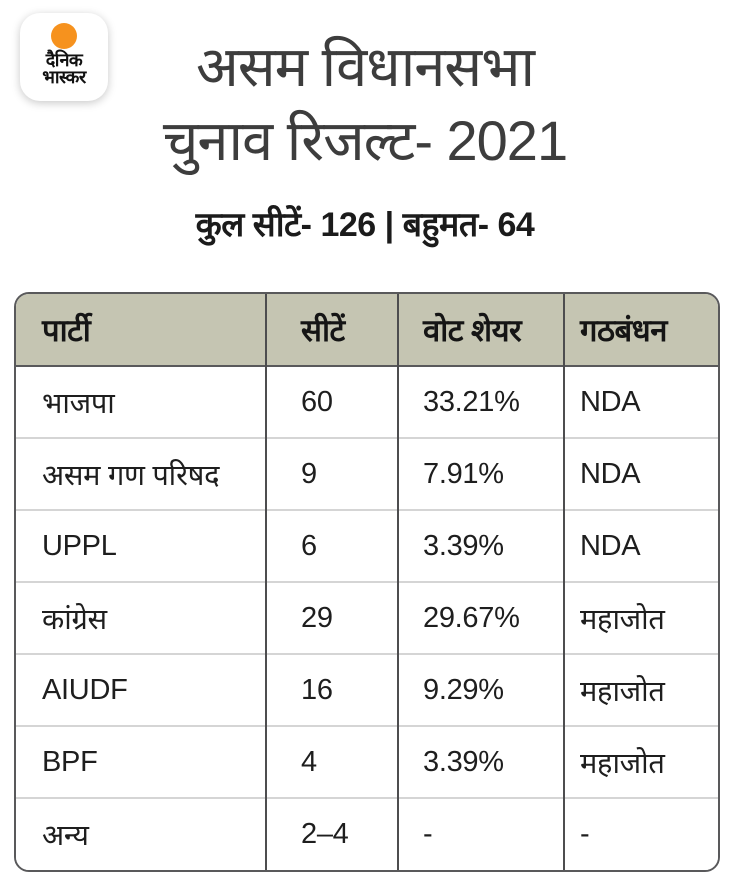 The image size is (730, 886). I want to click on seats-majority-subtitle: कुल सीटें- 126 | बहुमत- 64, so click(365, 224).